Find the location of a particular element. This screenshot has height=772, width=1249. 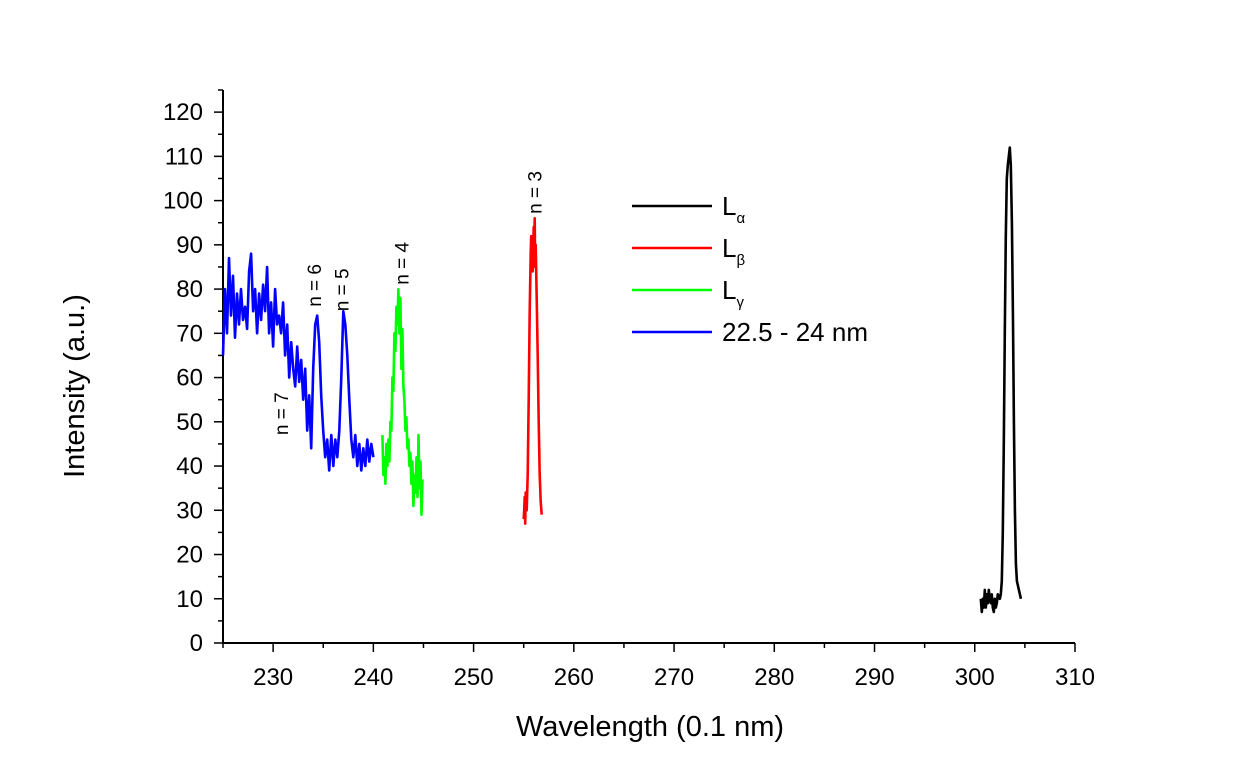

y-tick-label: 80 is located at coordinates (189, 289).